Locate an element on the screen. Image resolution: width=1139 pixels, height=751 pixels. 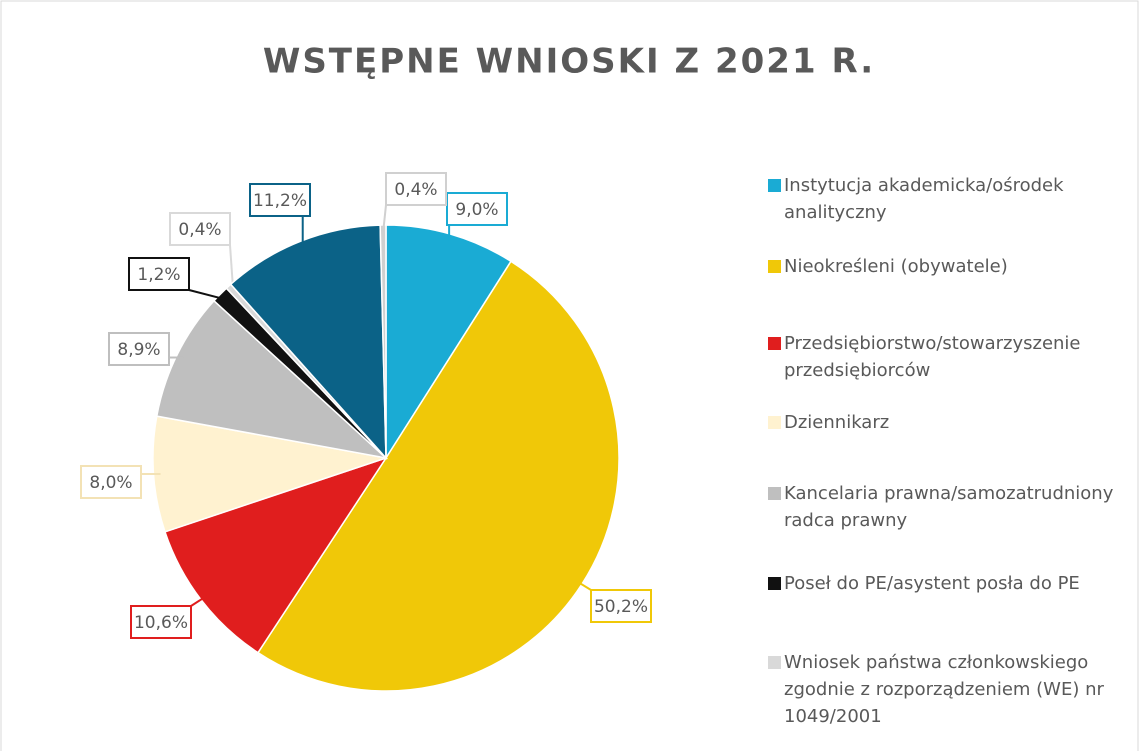
data-label: 8,9% is located at coordinates (138, 350).